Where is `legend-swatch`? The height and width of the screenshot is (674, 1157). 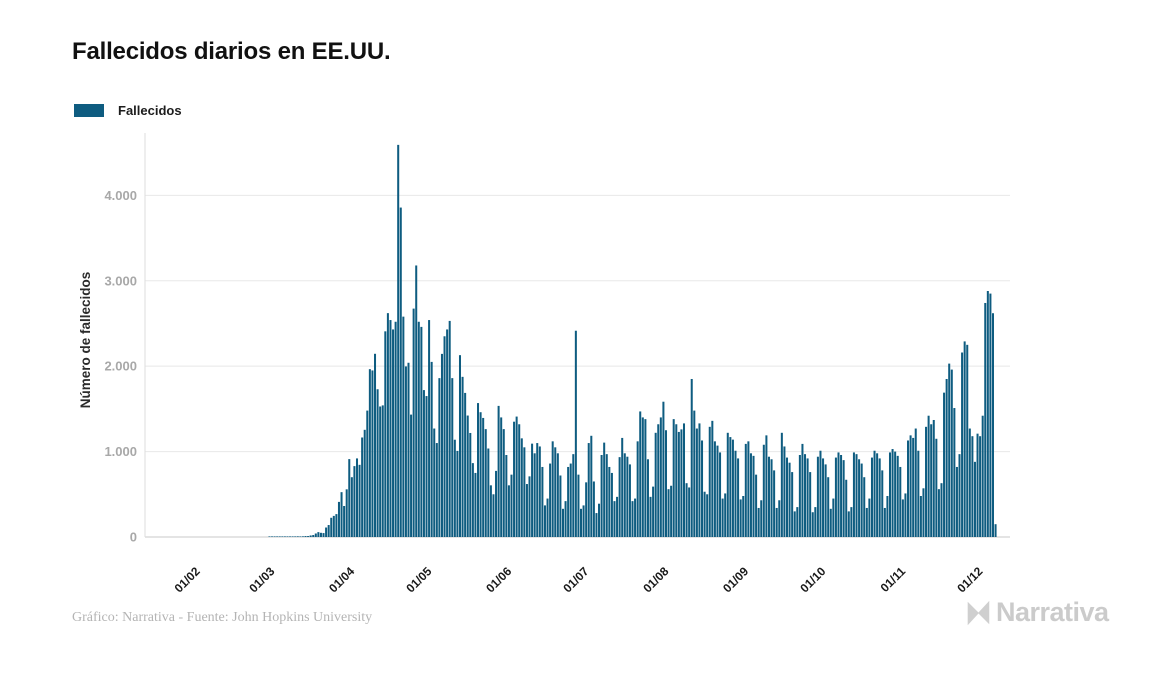
legend-swatch is located at coordinates (89, 110).